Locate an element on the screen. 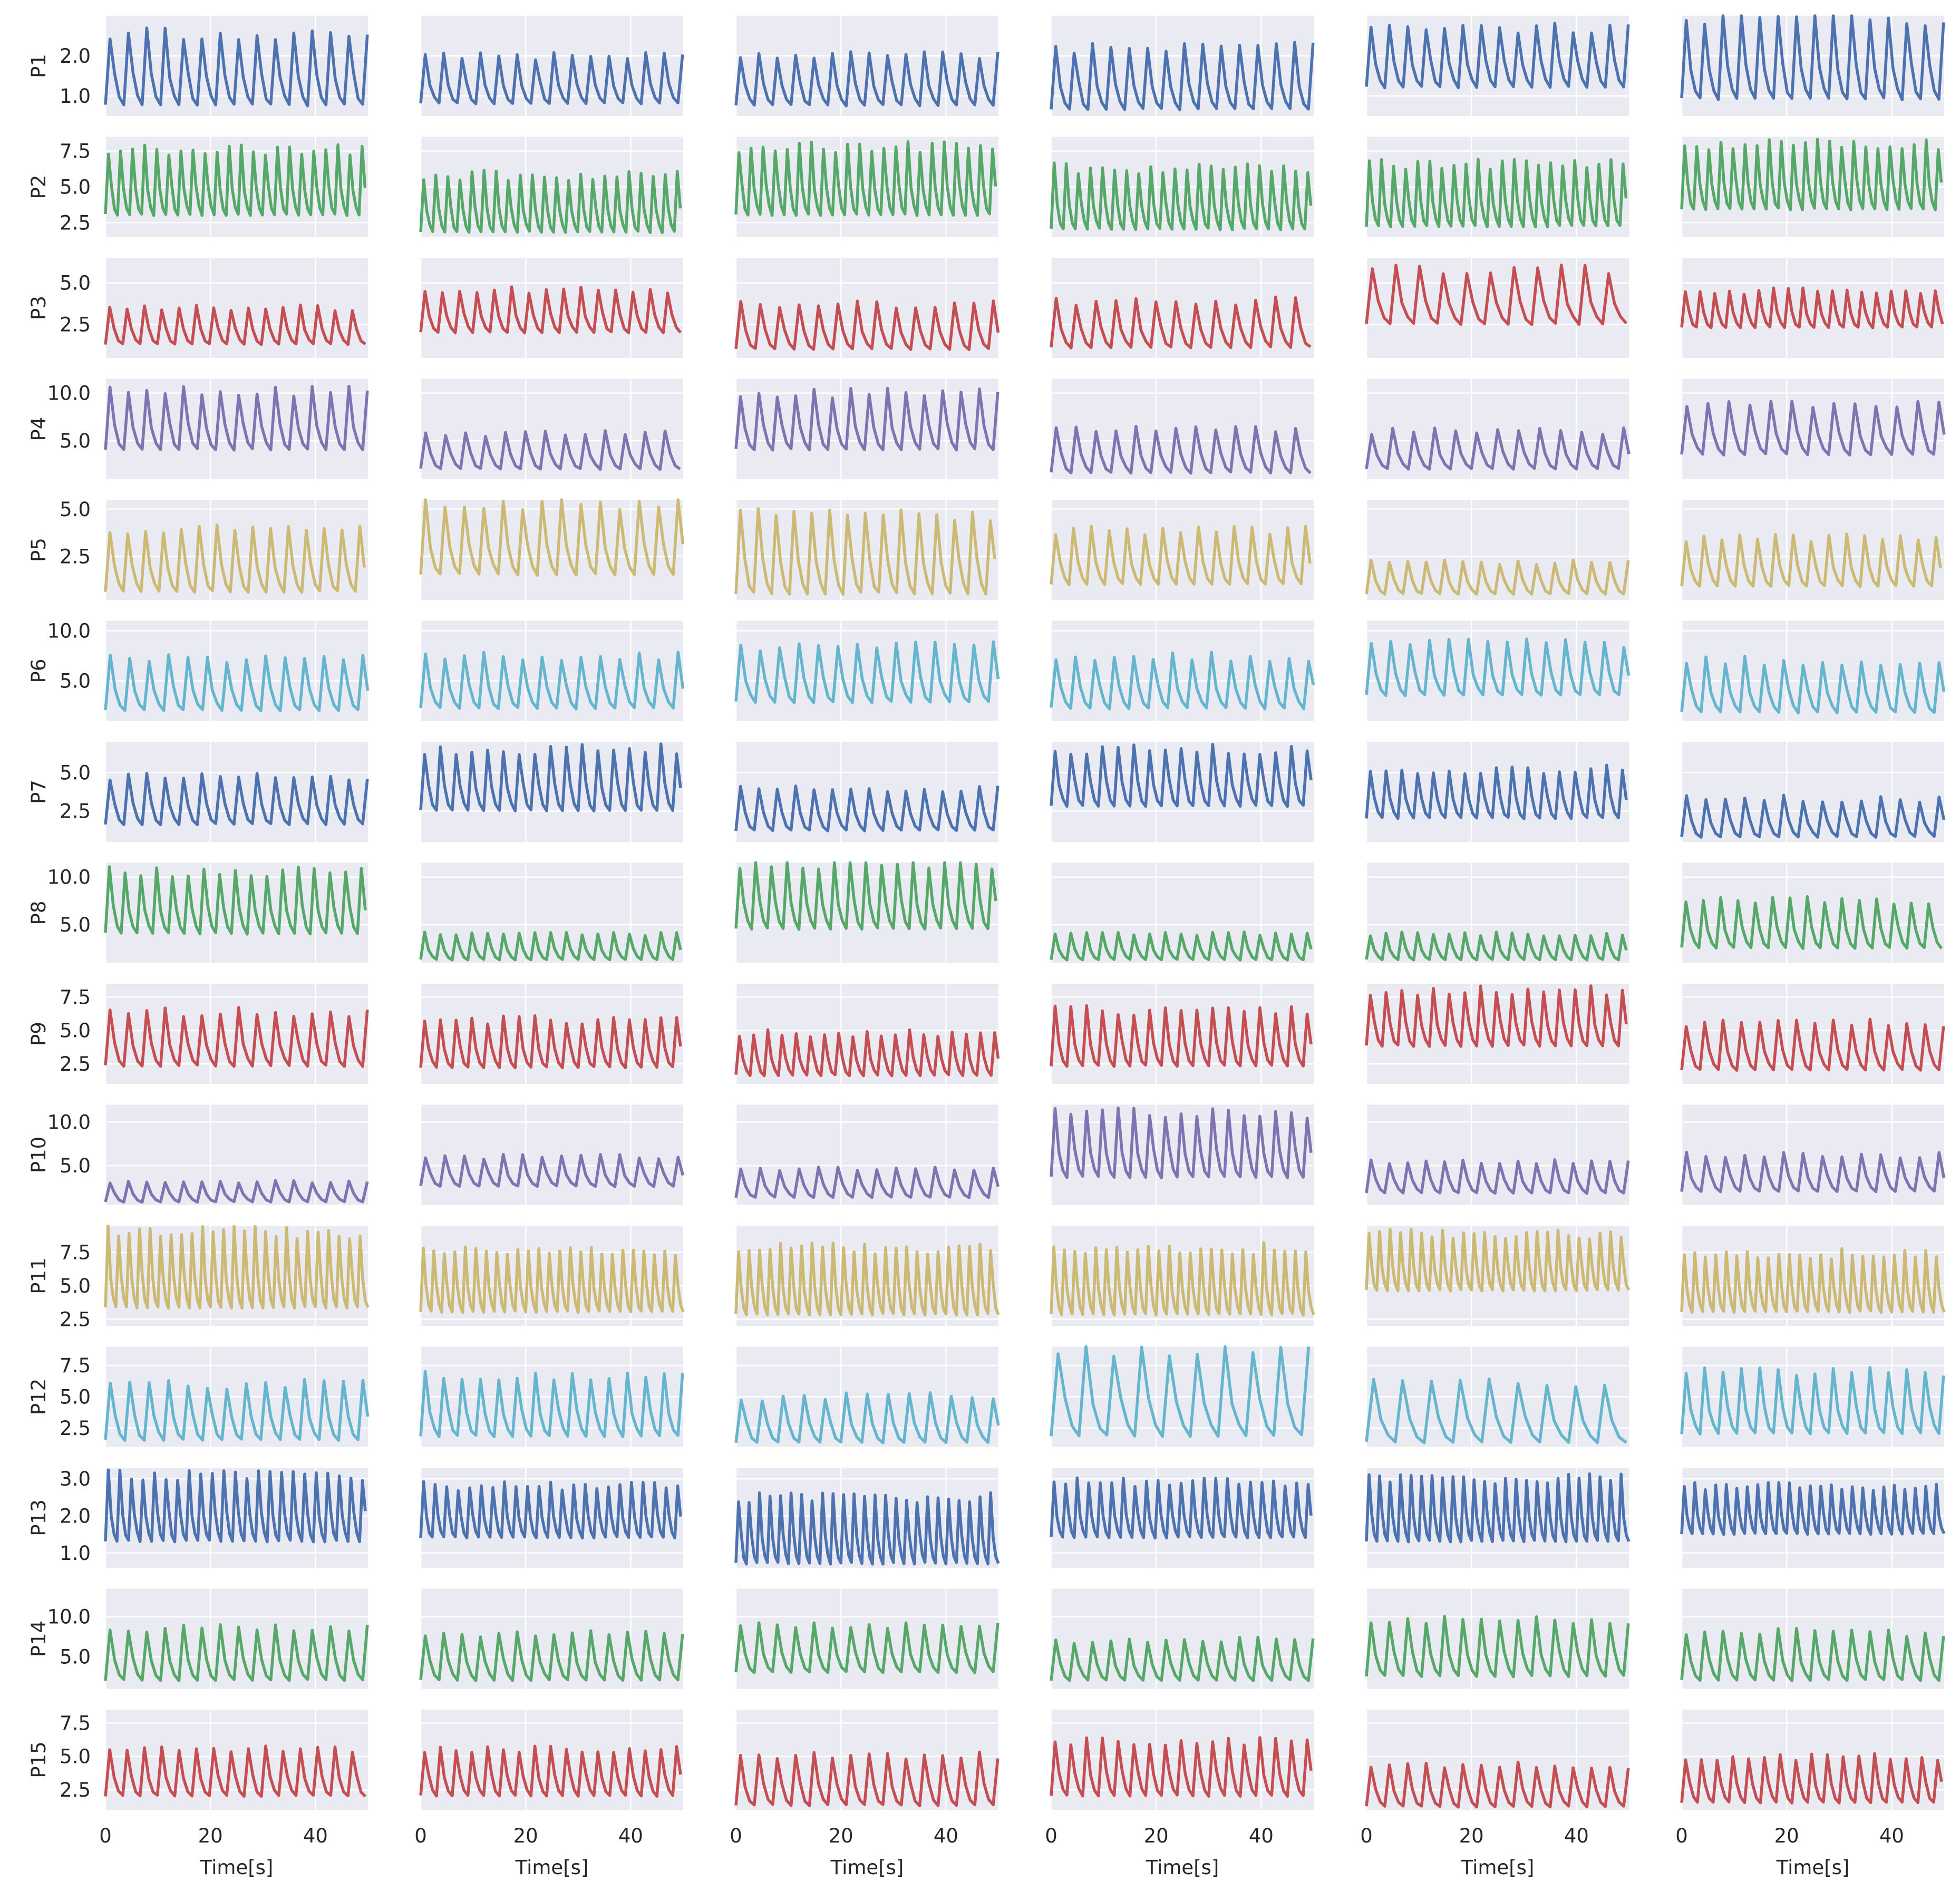  panel-p8-c5 is located at coordinates (1497, 912).